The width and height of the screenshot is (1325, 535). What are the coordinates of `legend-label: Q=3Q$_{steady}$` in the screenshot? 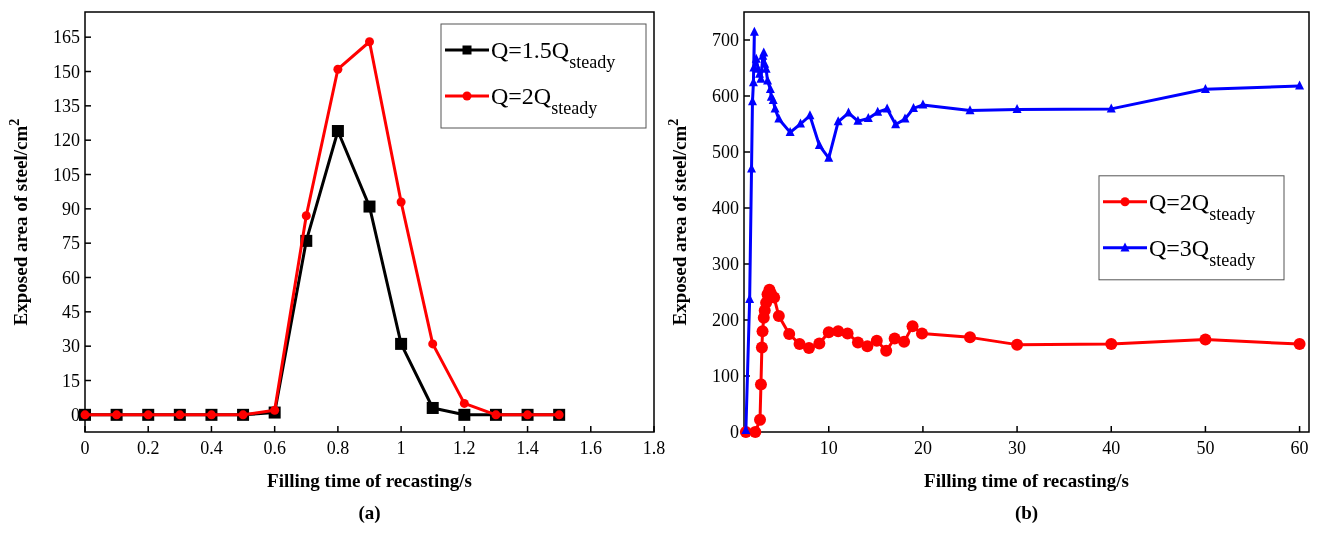 It's located at (1202, 252).